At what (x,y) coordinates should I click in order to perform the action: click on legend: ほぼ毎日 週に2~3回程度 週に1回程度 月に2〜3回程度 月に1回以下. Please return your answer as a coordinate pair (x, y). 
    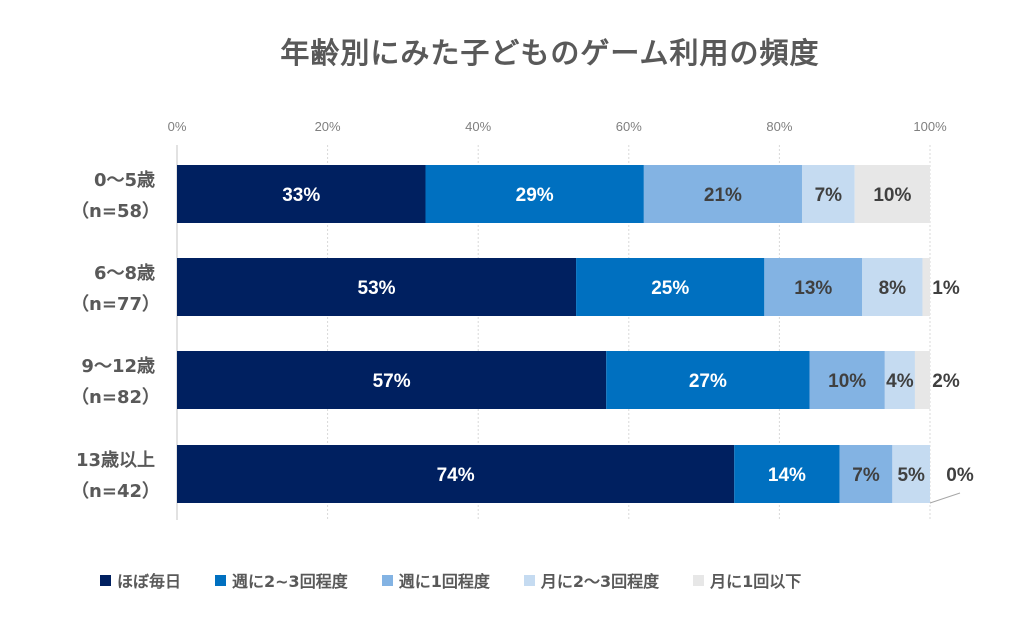
    Looking at the image, I should click on (450, 580).